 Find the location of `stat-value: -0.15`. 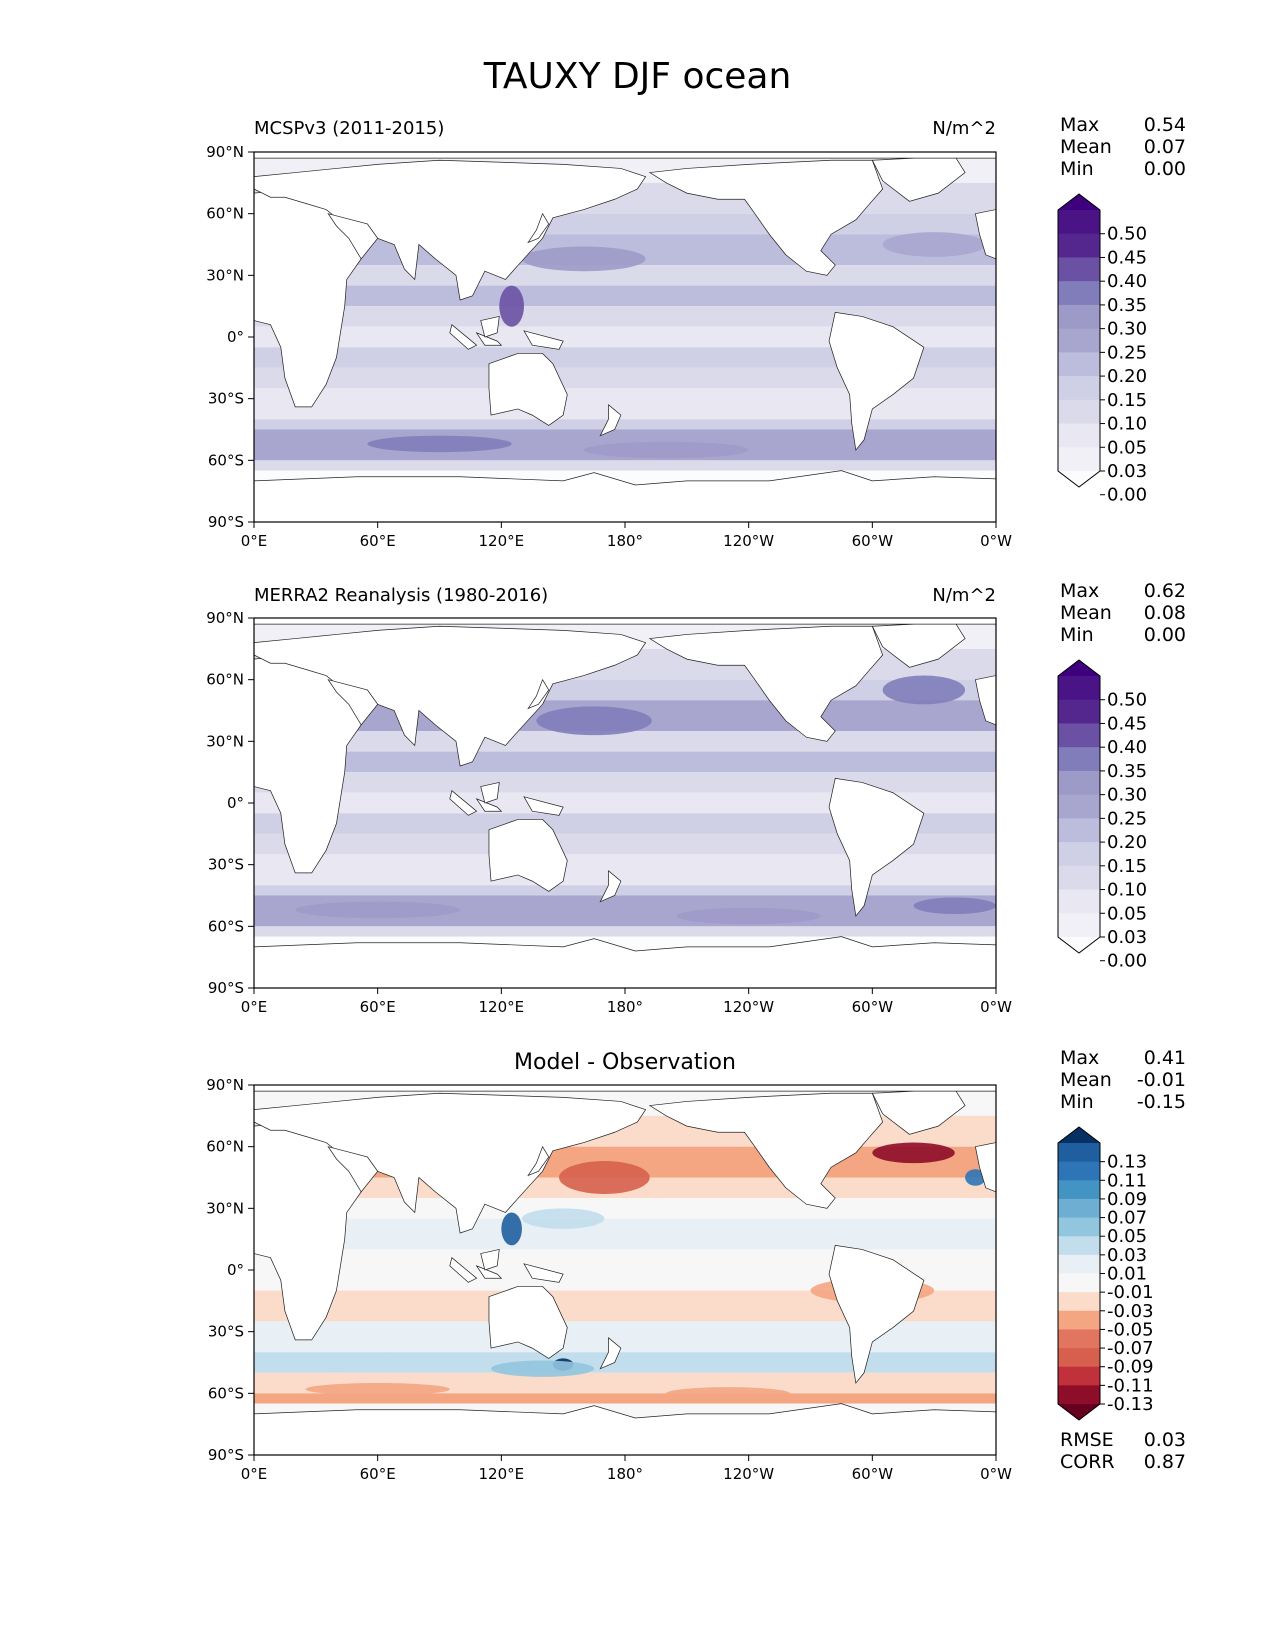

stat-value: -0.15 is located at coordinates (1161, 1102).